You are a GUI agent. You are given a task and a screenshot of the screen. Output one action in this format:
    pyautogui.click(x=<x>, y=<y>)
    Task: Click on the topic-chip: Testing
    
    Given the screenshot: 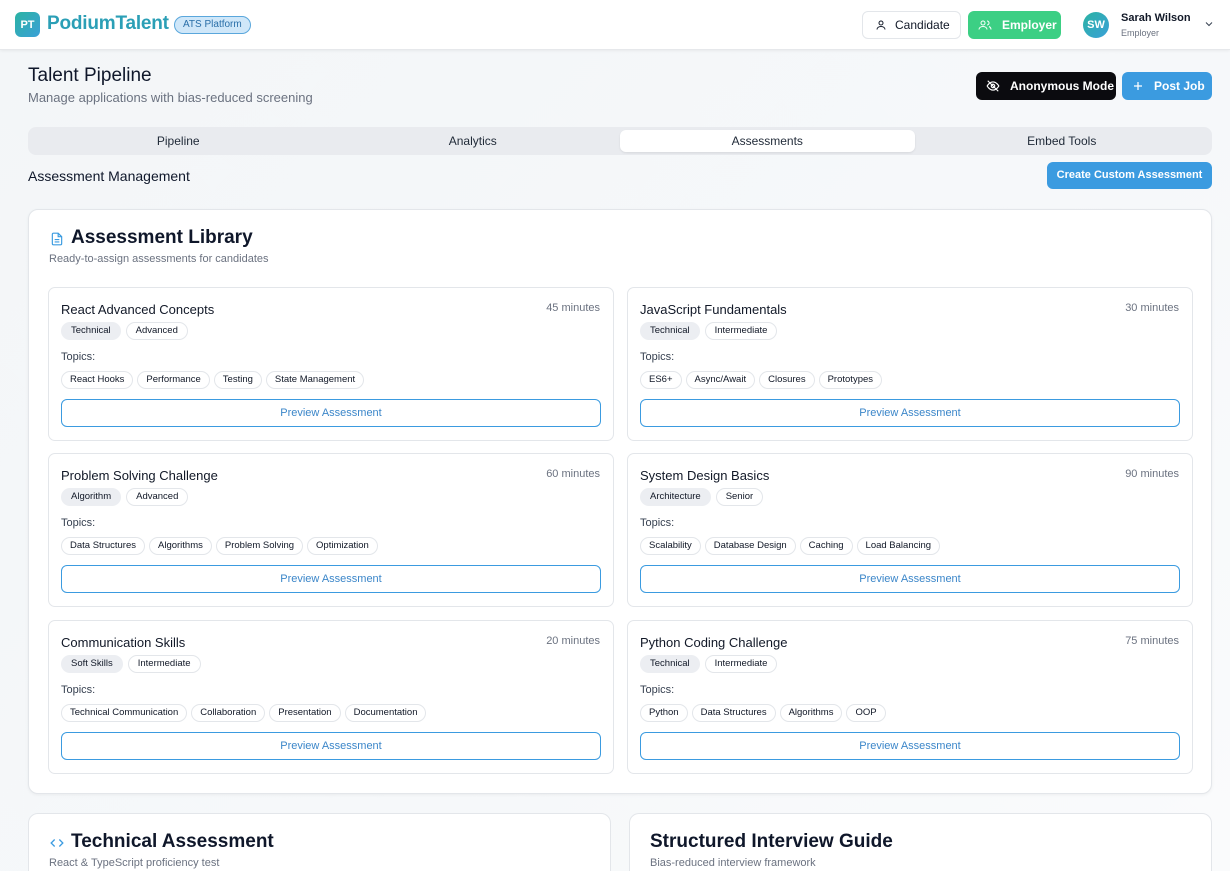 What is the action you would take?
    pyautogui.click(x=237, y=380)
    